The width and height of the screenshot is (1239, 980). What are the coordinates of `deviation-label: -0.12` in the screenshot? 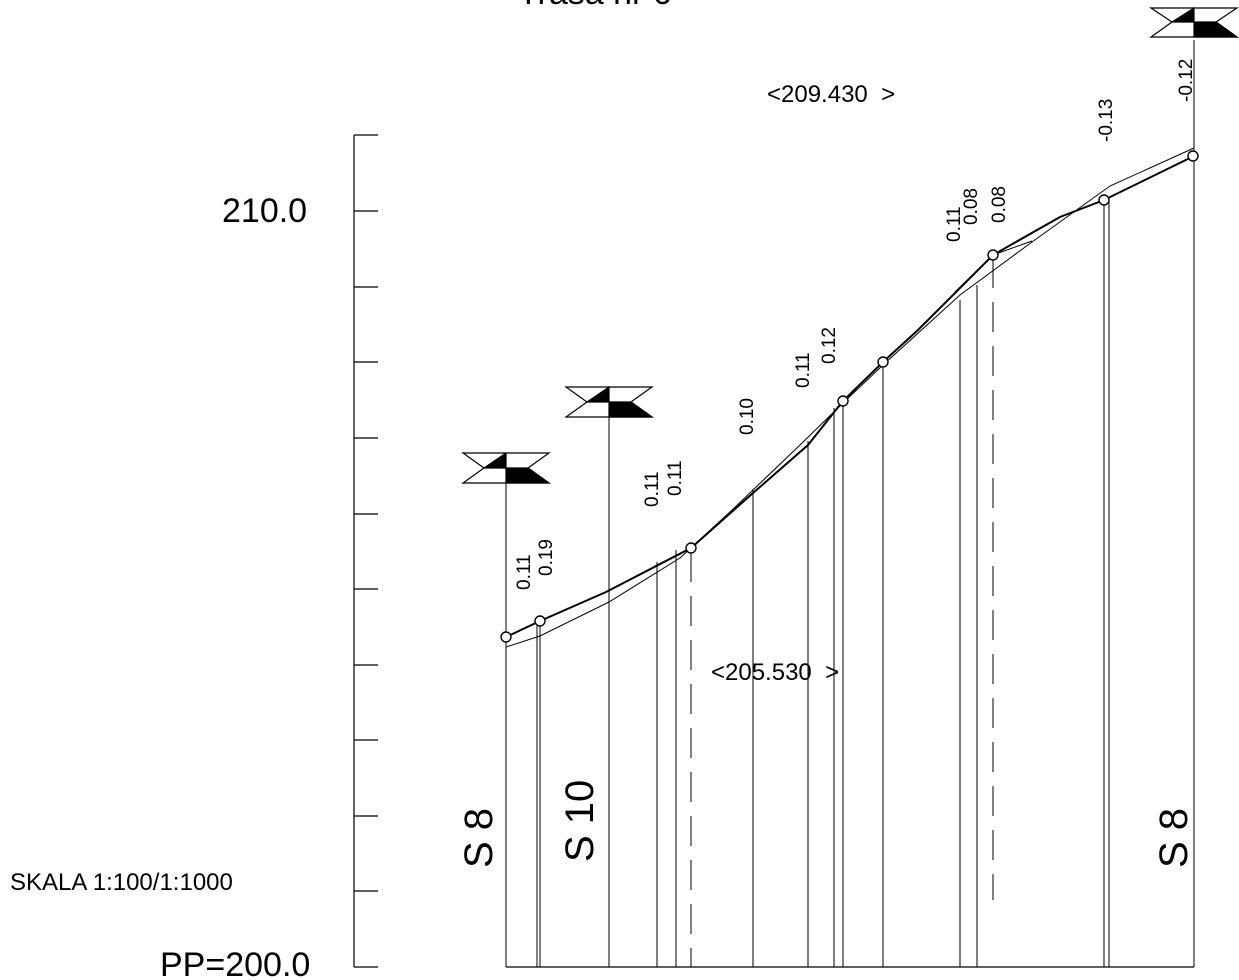 It's located at (1186, 80).